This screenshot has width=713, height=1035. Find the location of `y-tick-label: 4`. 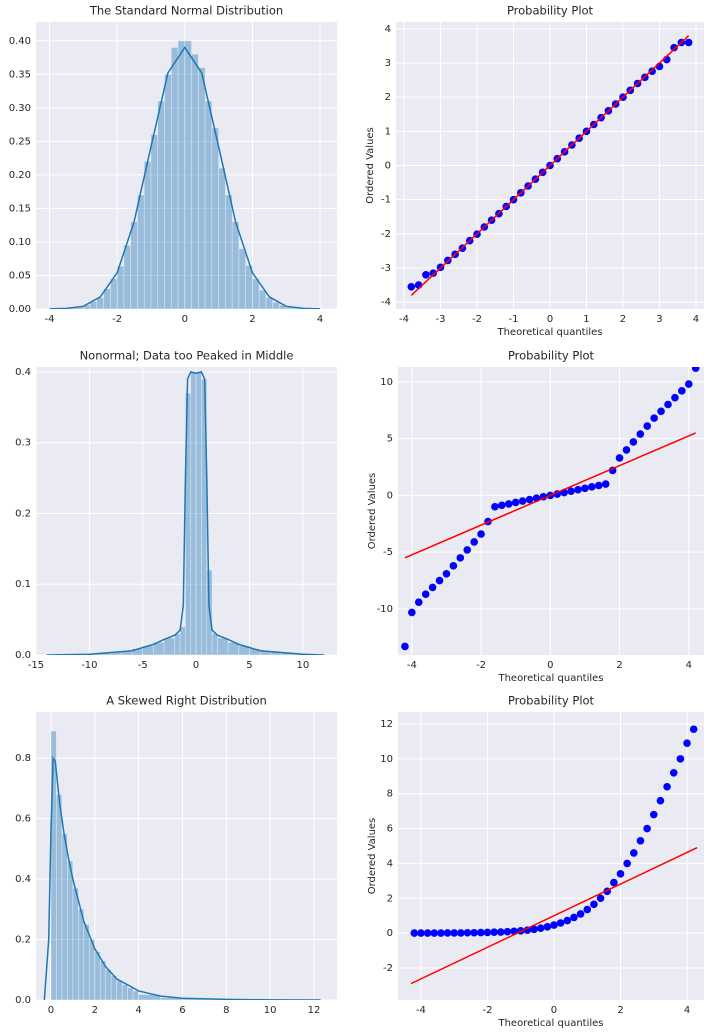

y-tick-label: 4 is located at coordinates (388, 29).